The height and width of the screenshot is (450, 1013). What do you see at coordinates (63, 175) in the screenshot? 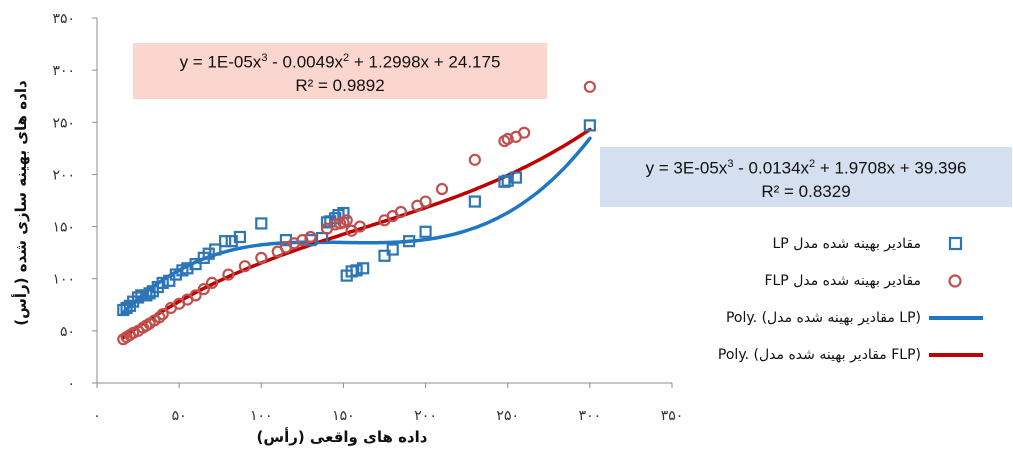
I see `y-tick-label: ۲۰۰` at bounding box center [63, 175].